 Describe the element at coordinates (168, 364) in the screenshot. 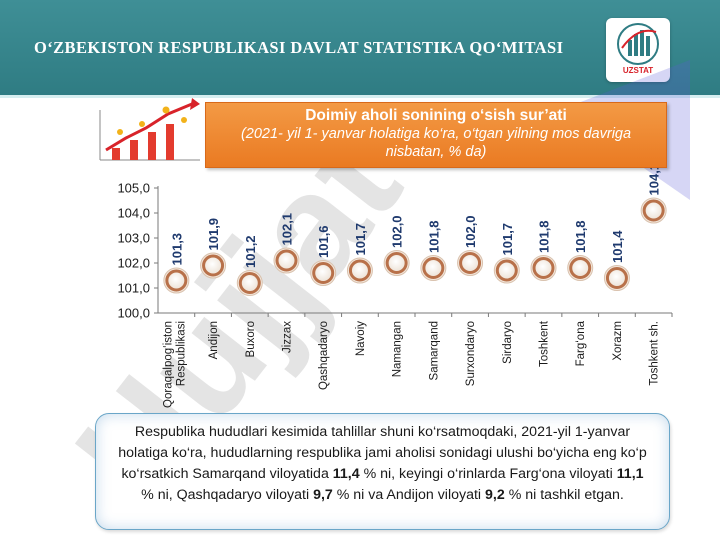

I see `x-tick-label: Qoraqalpog‘iston` at that location.